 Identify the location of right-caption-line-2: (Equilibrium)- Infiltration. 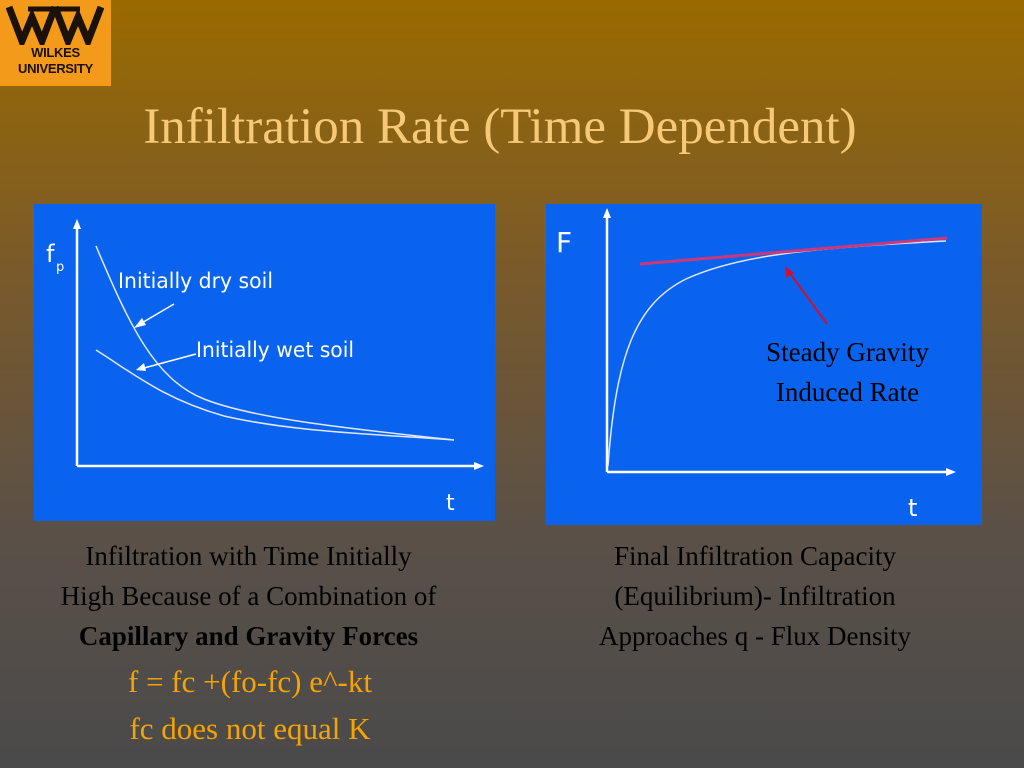
(755, 596).